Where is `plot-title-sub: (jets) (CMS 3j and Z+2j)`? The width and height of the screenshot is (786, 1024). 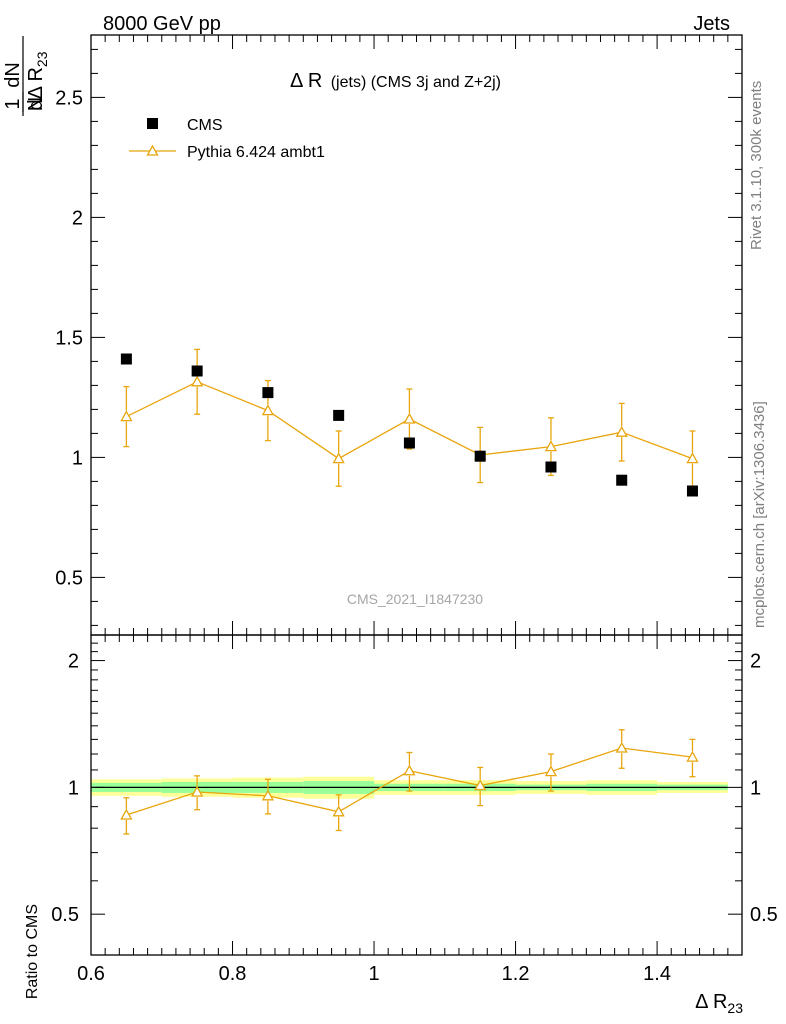
plot-title-sub: (jets) (CMS 3j and Z+2j) is located at coordinates (416, 82).